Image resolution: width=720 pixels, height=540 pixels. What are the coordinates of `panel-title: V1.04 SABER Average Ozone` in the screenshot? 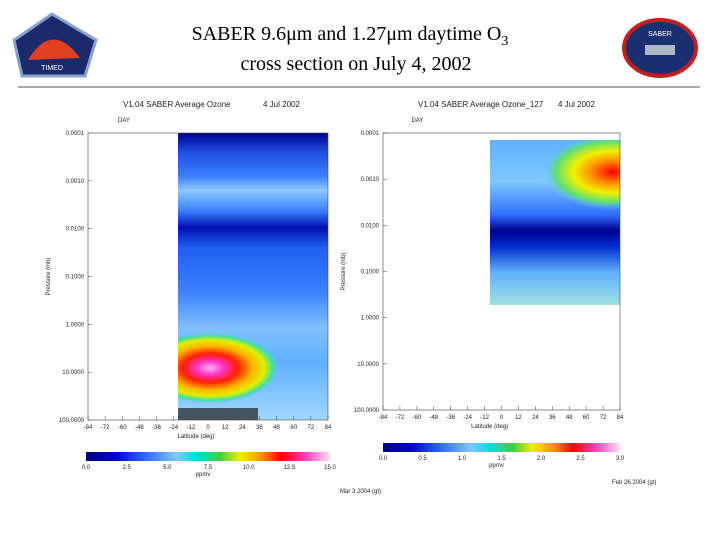 It's located at (177, 104).